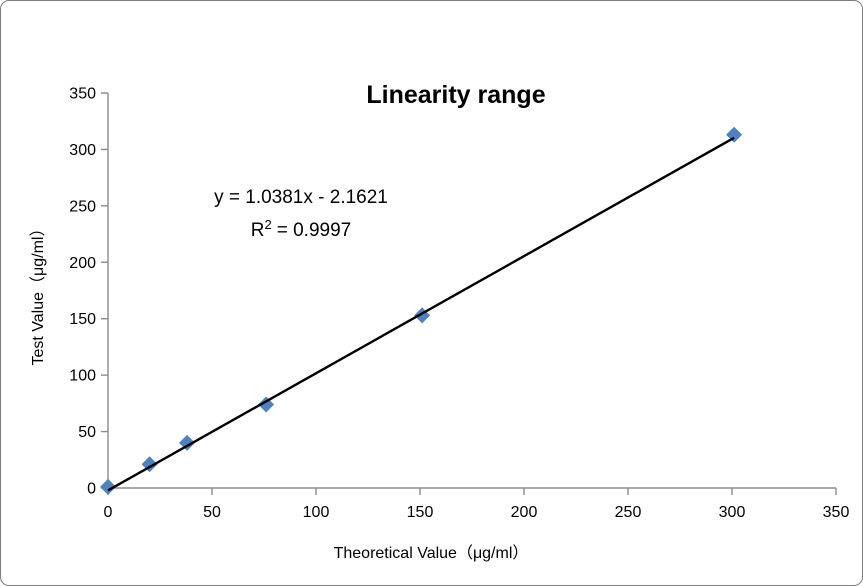  What do you see at coordinates (301, 197) in the screenshot?
I see `trendline-equation: y = 1.0381x - 2.1621` at bounding box center [301, 197].